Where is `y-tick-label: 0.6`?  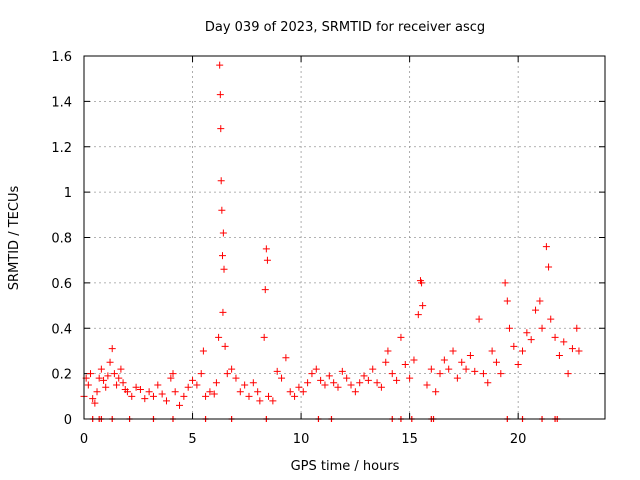 y-tick-label: 0.6 is located at coordinates (61, 284).